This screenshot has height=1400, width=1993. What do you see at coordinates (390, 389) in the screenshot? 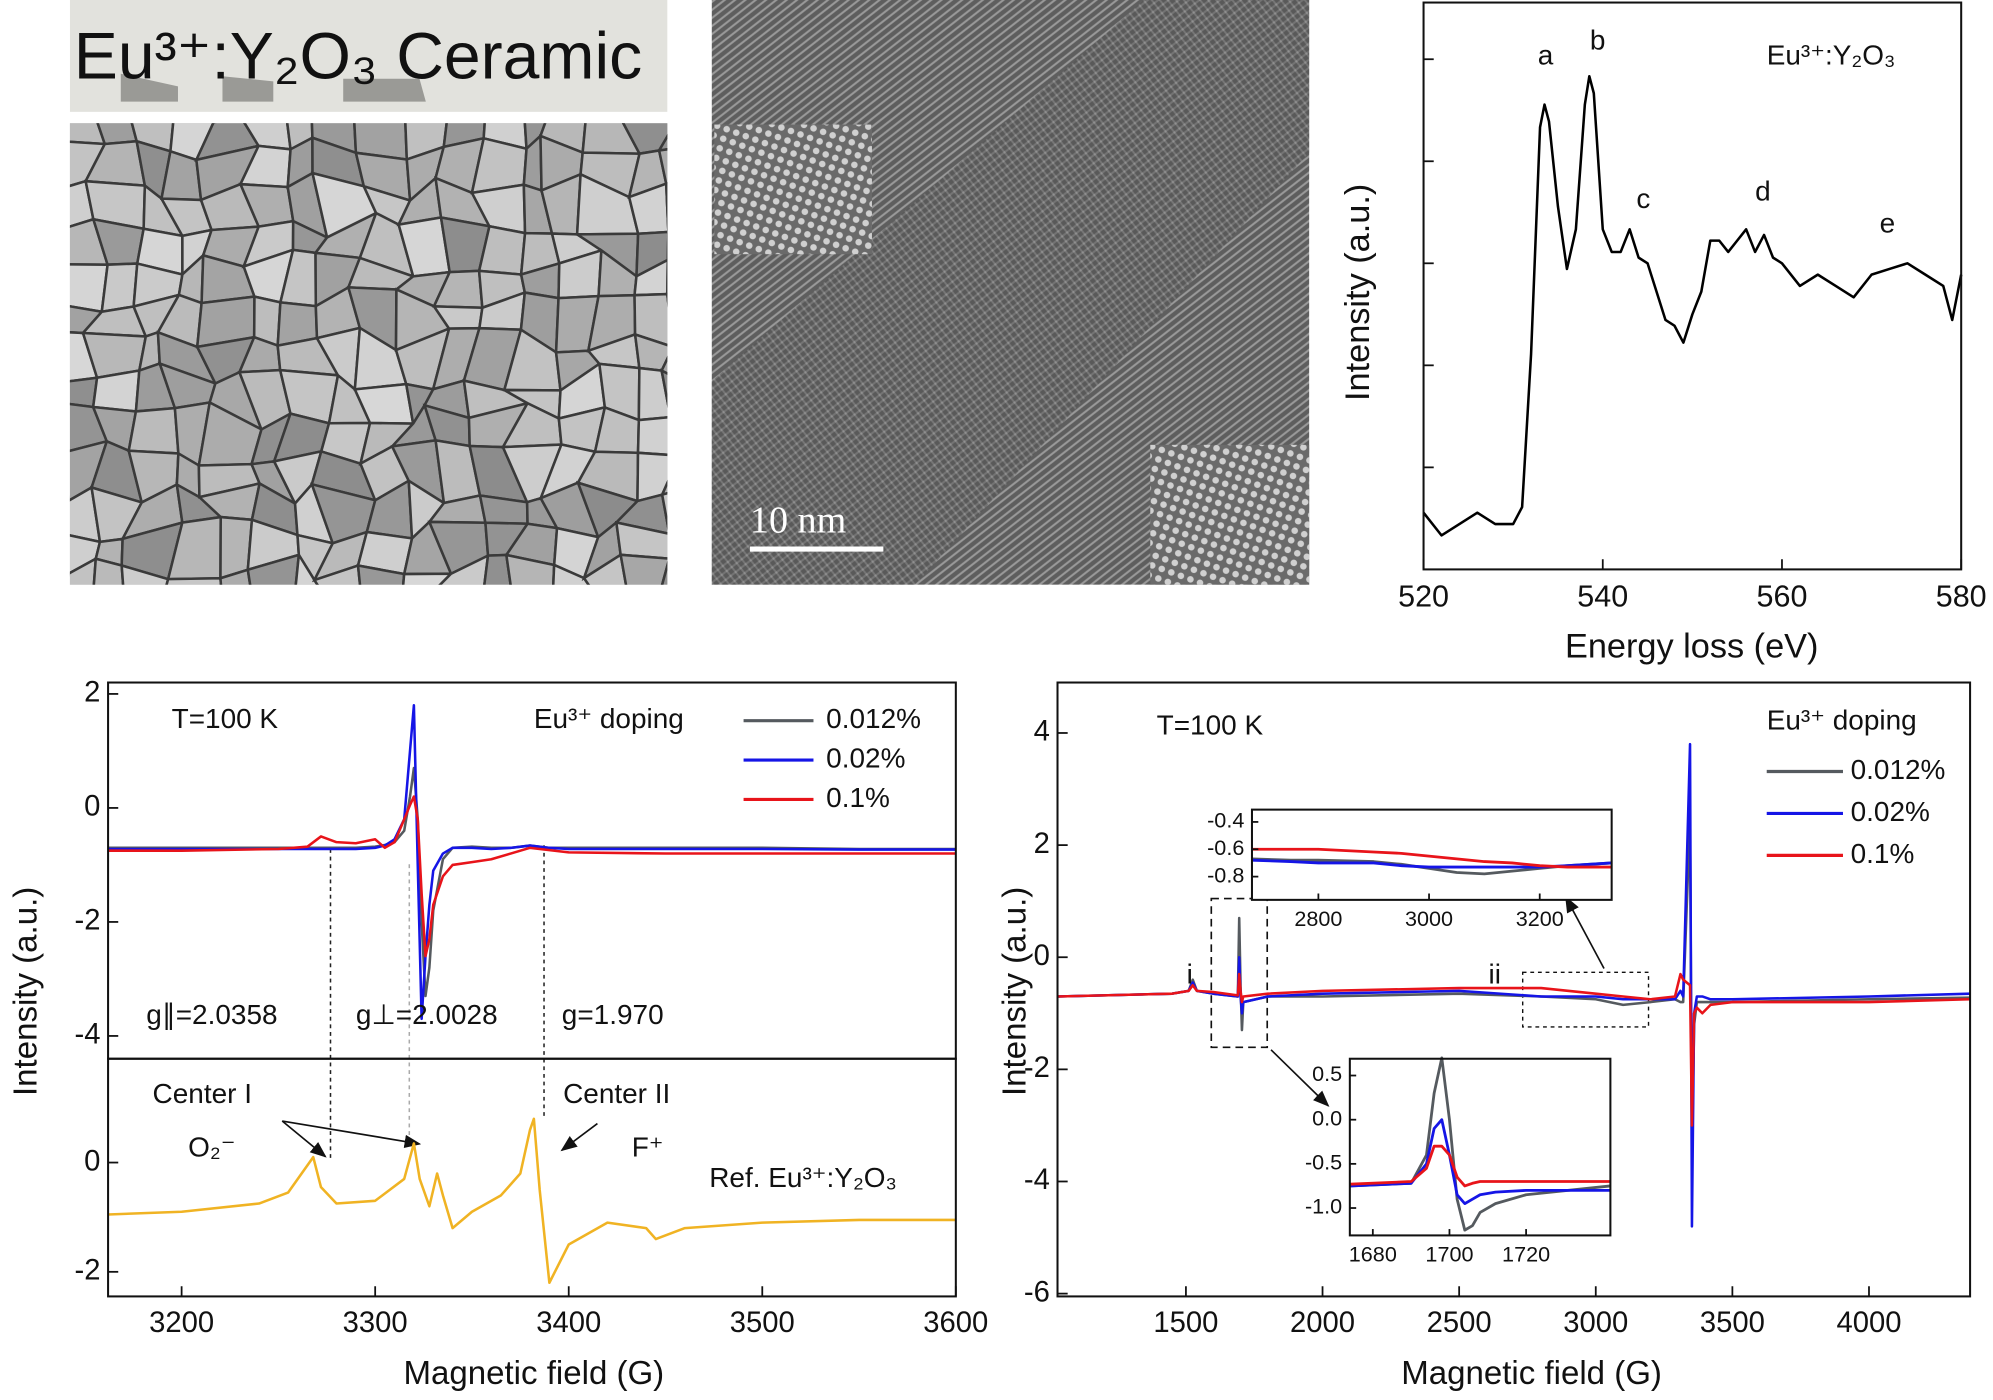
I see `sem-grains` at bounding box center [390, 389].